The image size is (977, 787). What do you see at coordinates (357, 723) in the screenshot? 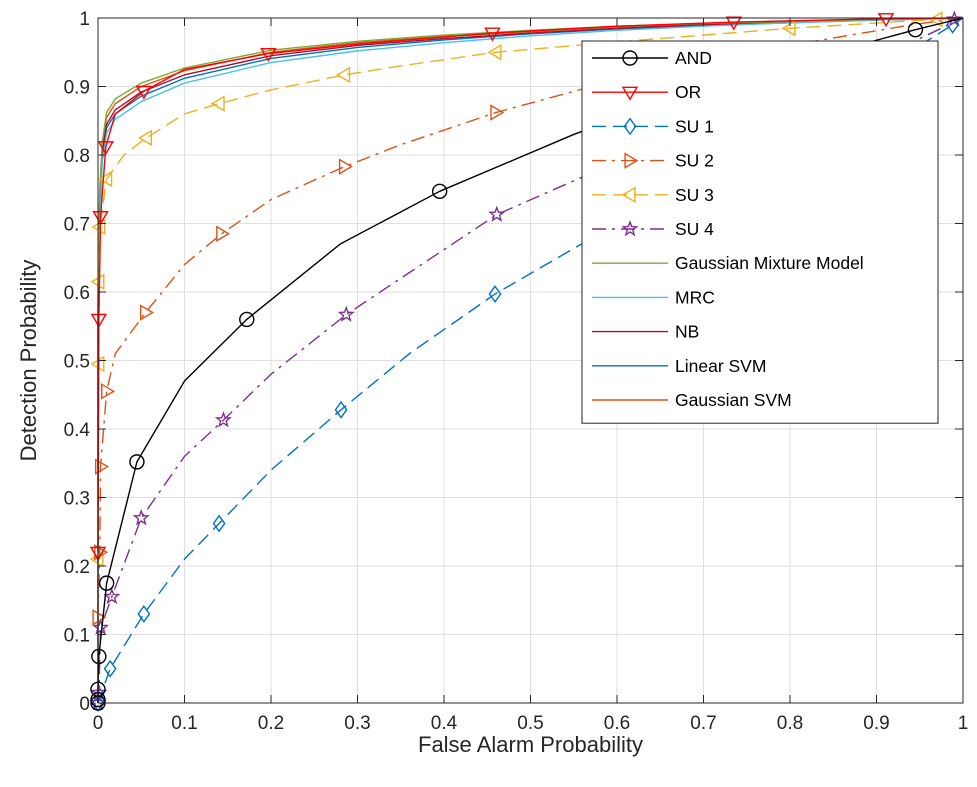
I see `x-tick-label: 0.3` at bounding box center [357, 723].